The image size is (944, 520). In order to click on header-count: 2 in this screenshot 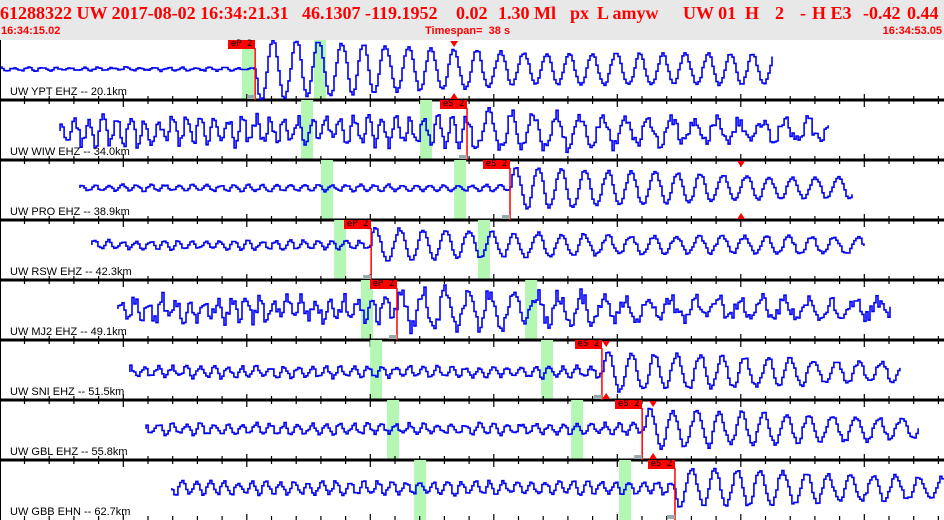, I will do `click(779, 13)`.